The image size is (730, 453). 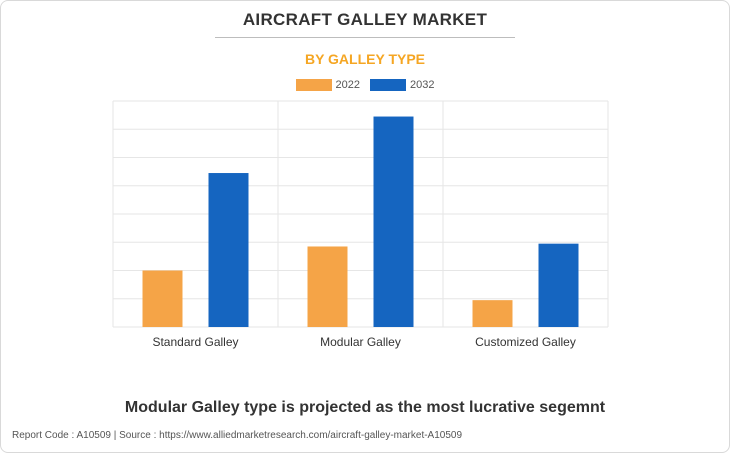 What do you see at coordinates (365, 37) in the screenshot?
I see `title-divider` at bounding box center [365, 37].